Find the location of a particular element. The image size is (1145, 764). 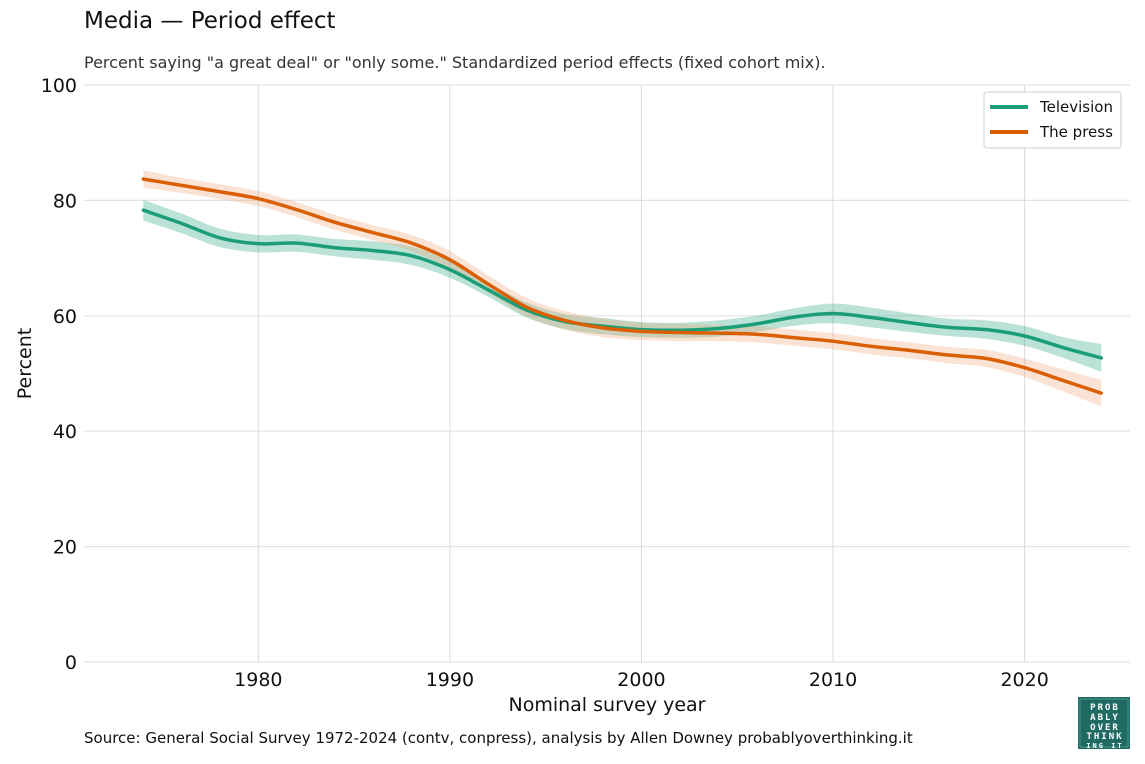

svg-text: PROB is located at coordinates (1105, 708).